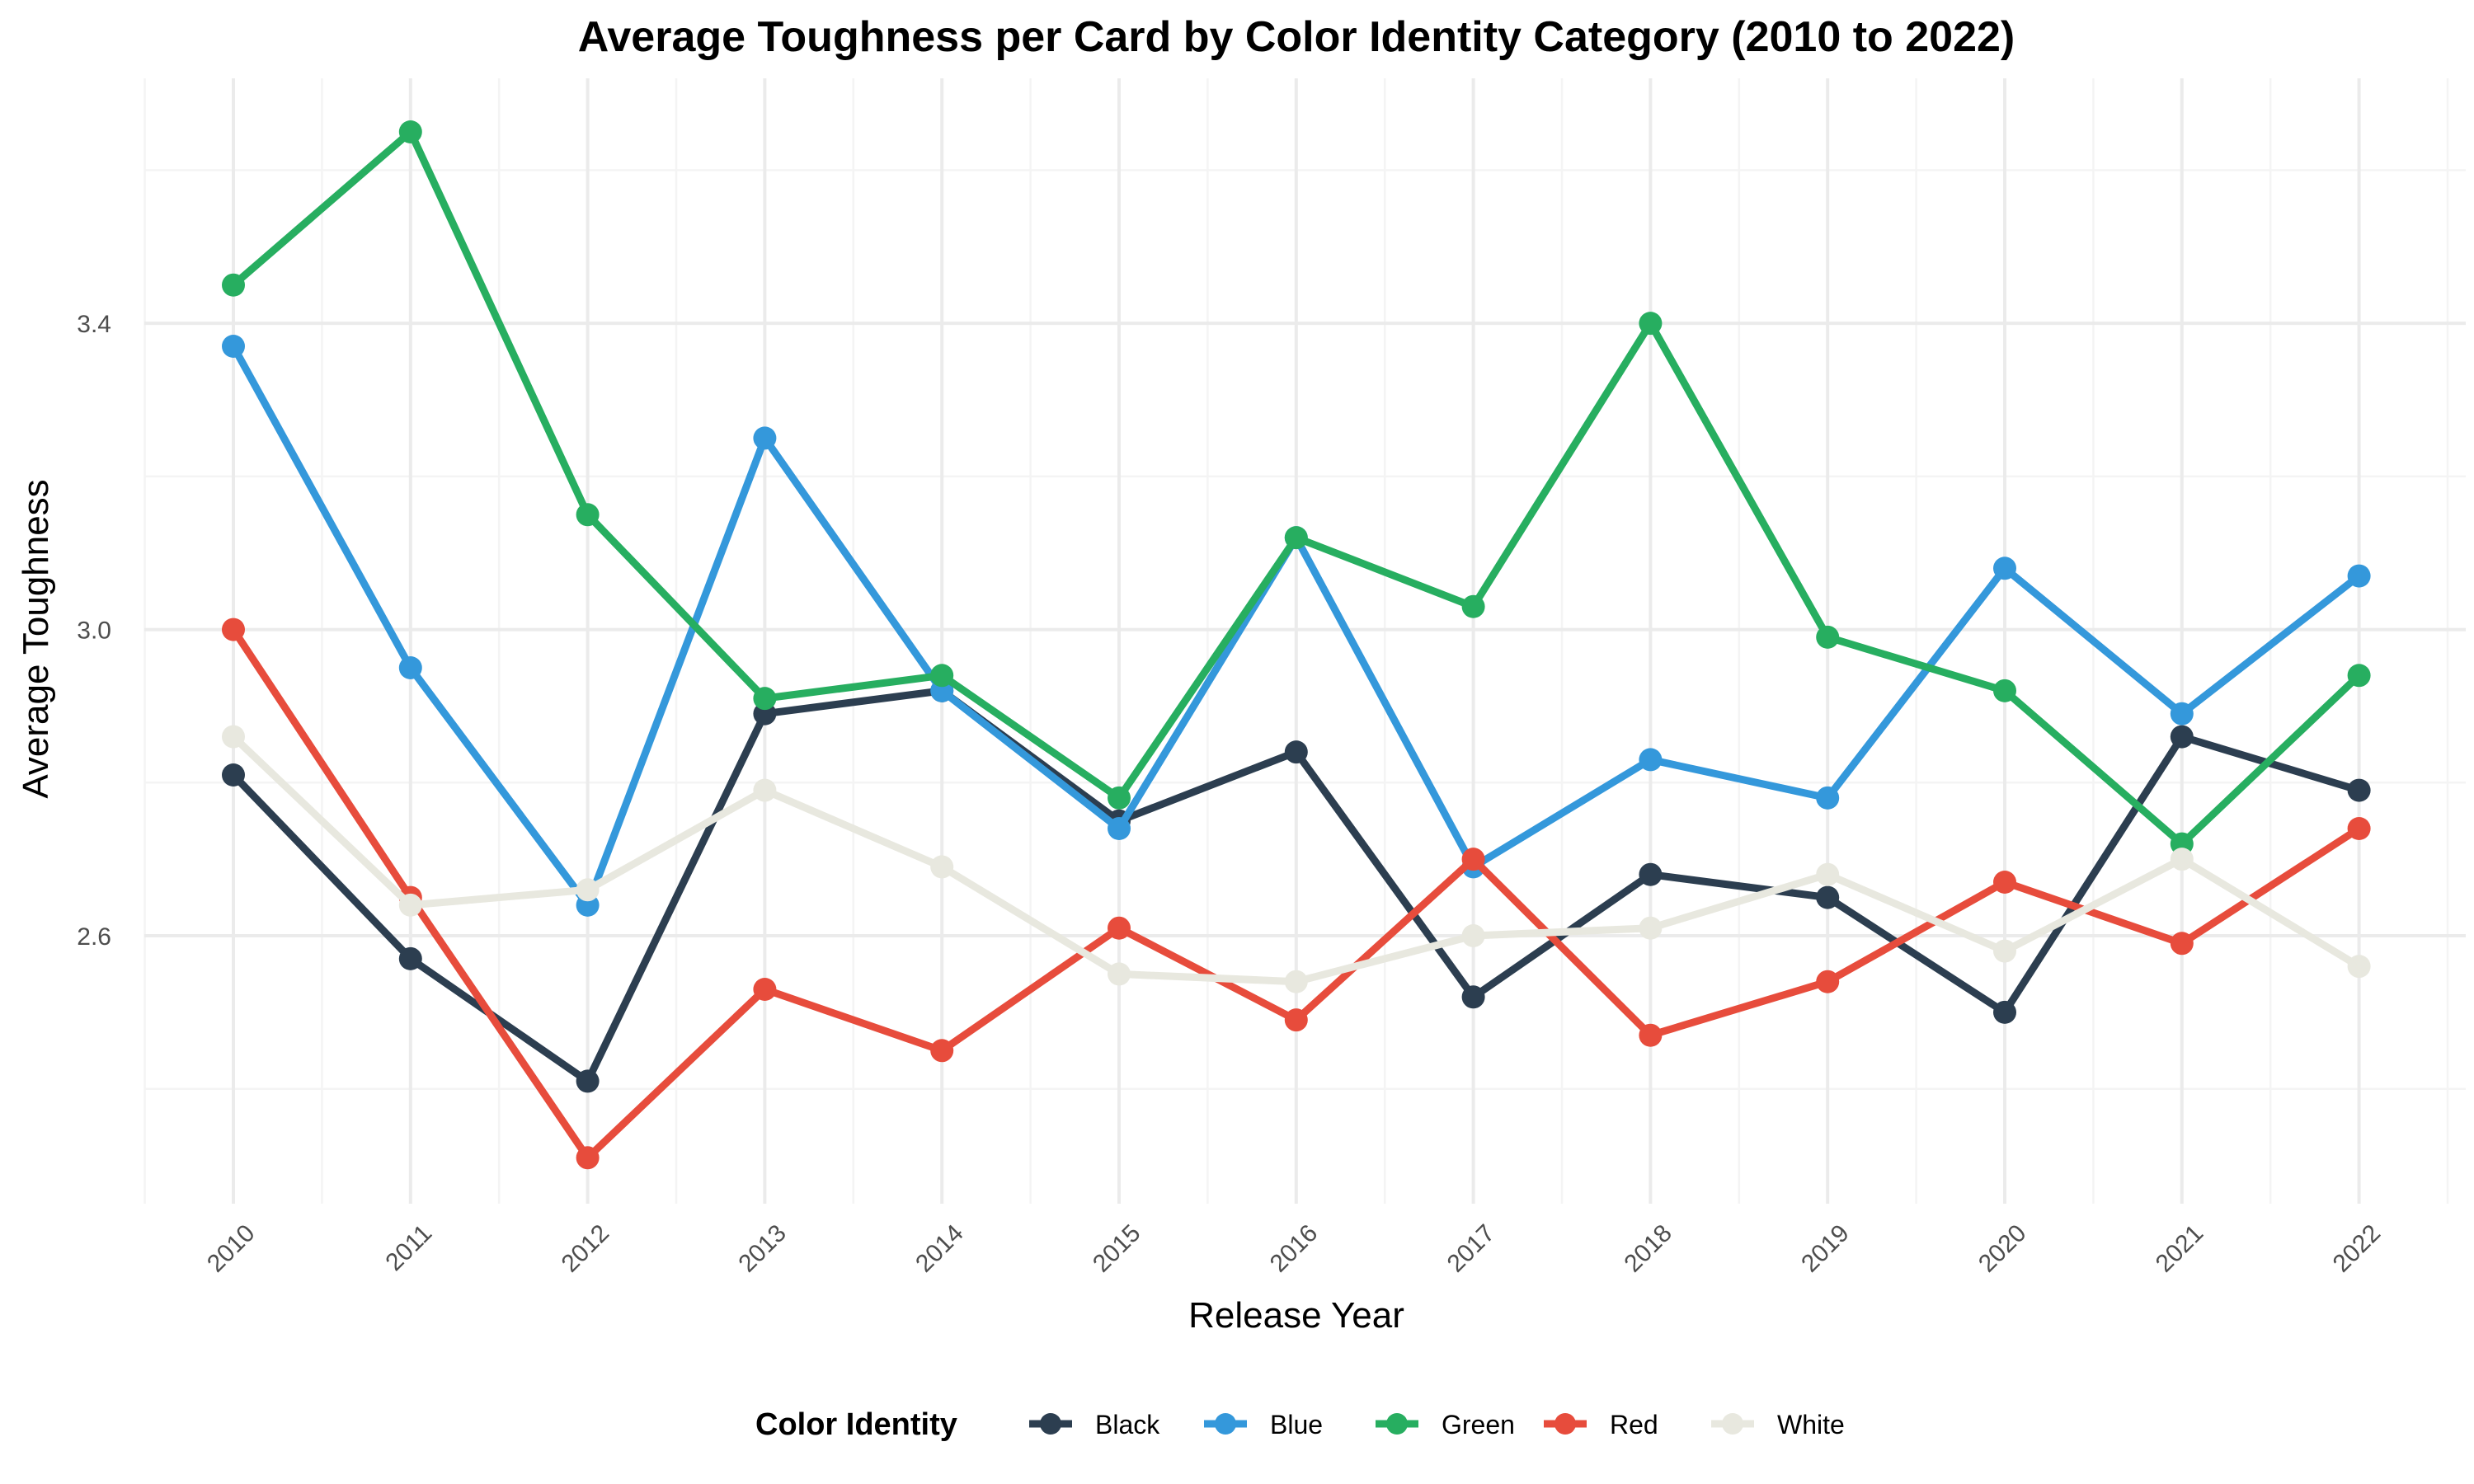 This screenshot has width=2474, height=1484. I want to click on y-axis-ticks: 2.6 3.0 3.4, so click(94, 631).